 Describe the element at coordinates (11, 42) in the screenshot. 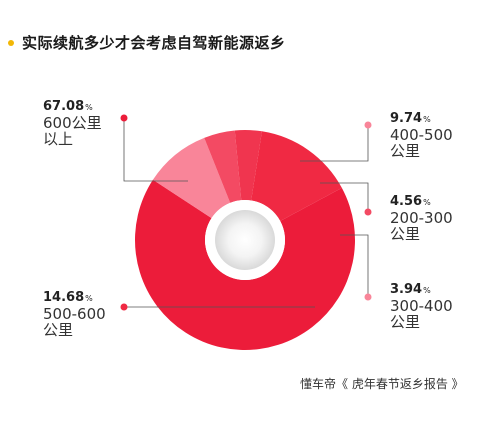

I see `title-bullet-icon` at that location.